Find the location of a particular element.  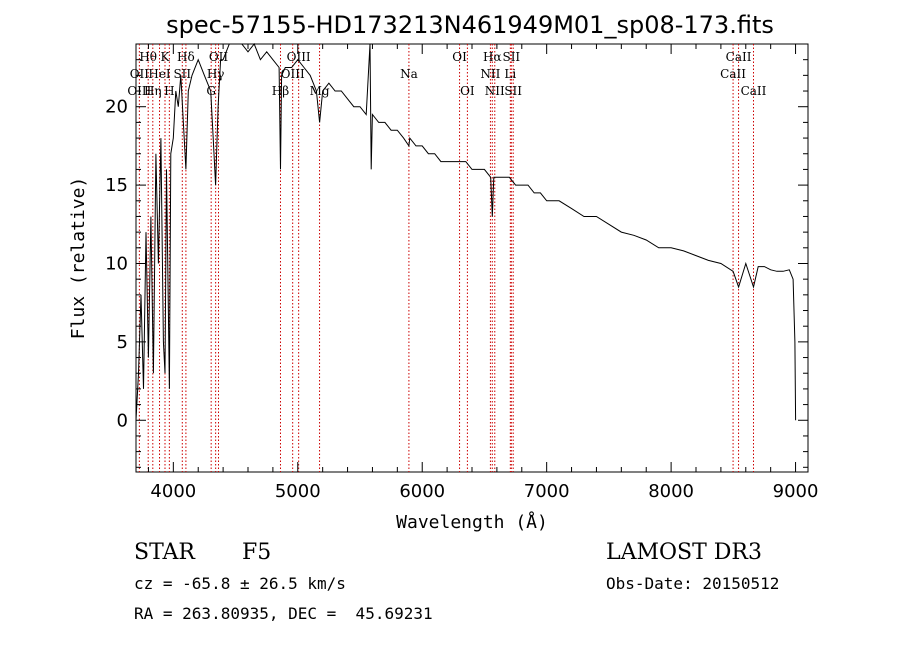

object-class: STAR is located at coordinates (164, 552).